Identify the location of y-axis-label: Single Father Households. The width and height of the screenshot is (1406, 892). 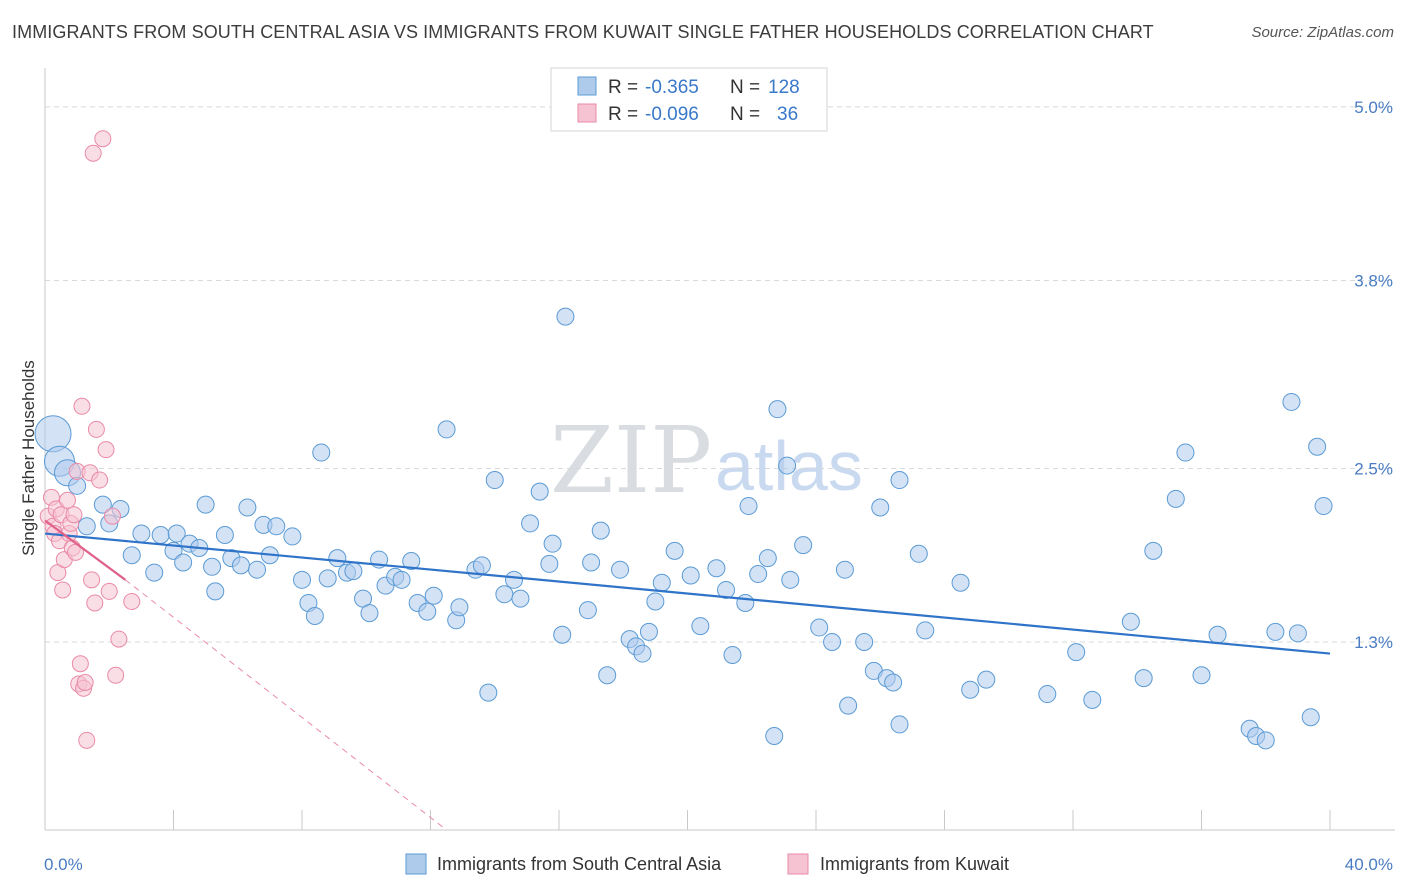
(28, 458).